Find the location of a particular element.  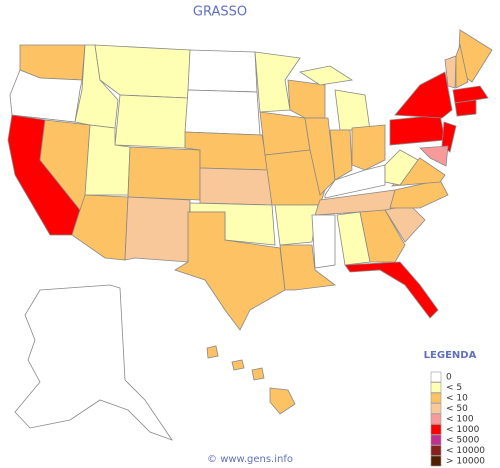

legend-label: 0 is located at coordinates (449, 378).